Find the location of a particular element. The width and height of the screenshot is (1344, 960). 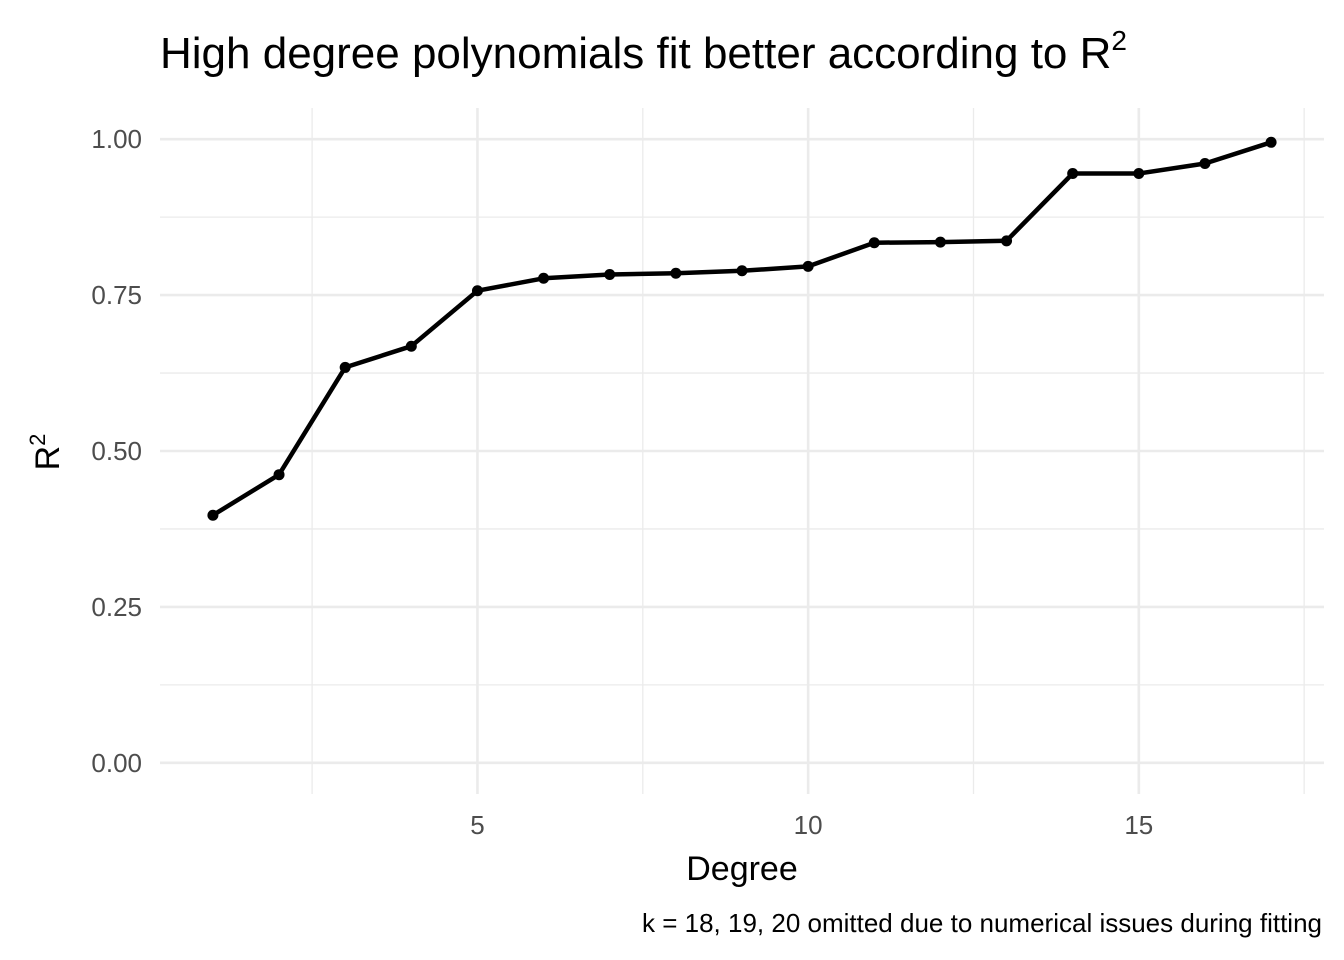

x-axis-tick-labels: 5 10 15 is located at coordinates (811, 825).